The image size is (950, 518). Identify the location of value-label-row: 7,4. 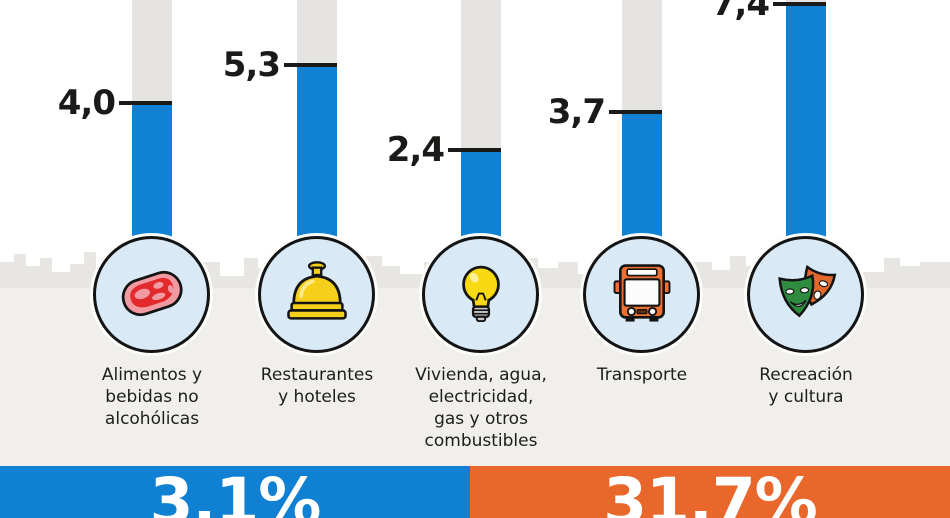
(769, 11).